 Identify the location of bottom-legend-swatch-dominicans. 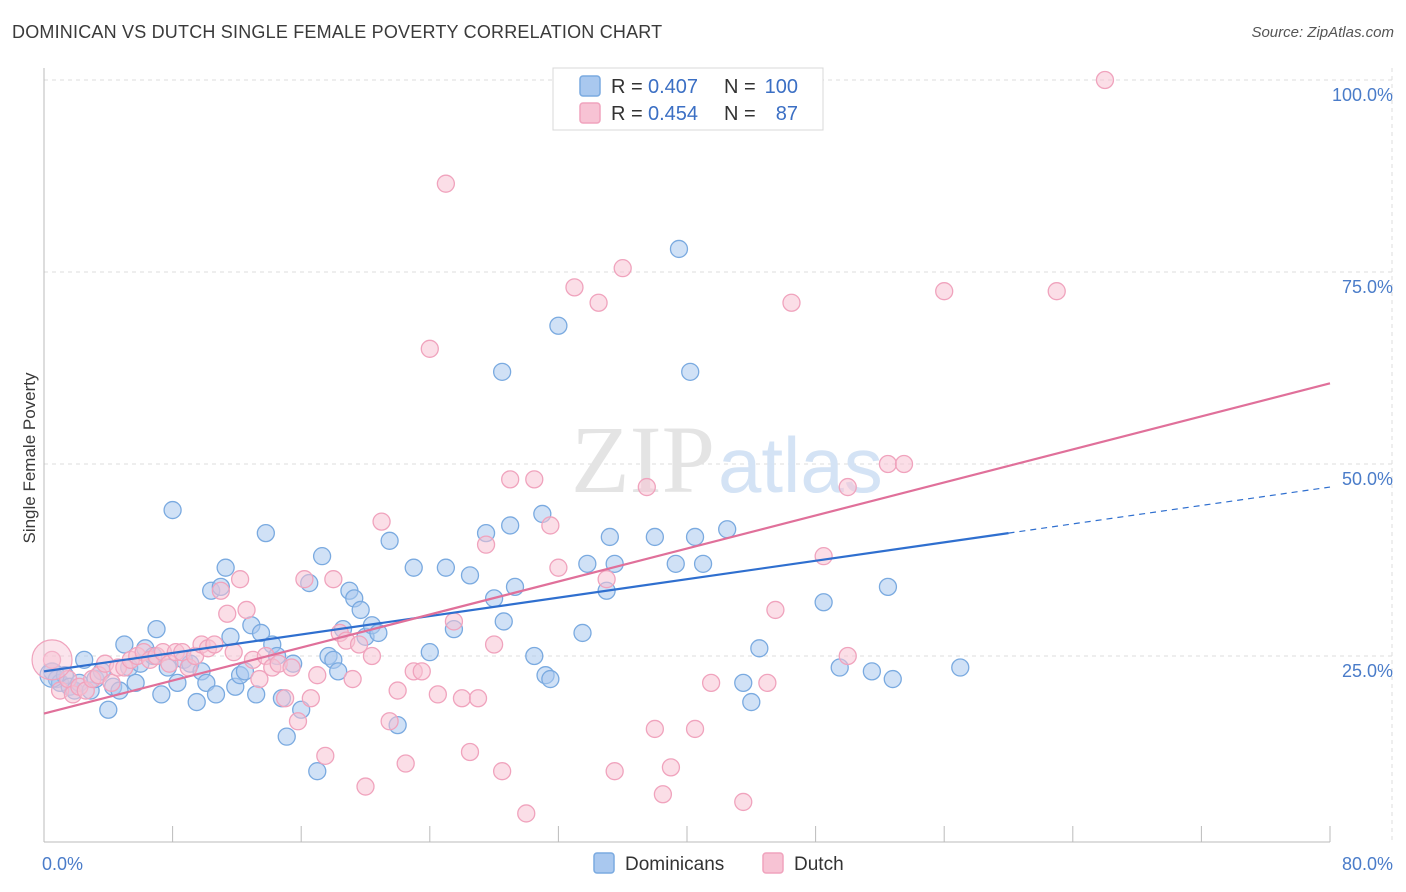
(604, 863).